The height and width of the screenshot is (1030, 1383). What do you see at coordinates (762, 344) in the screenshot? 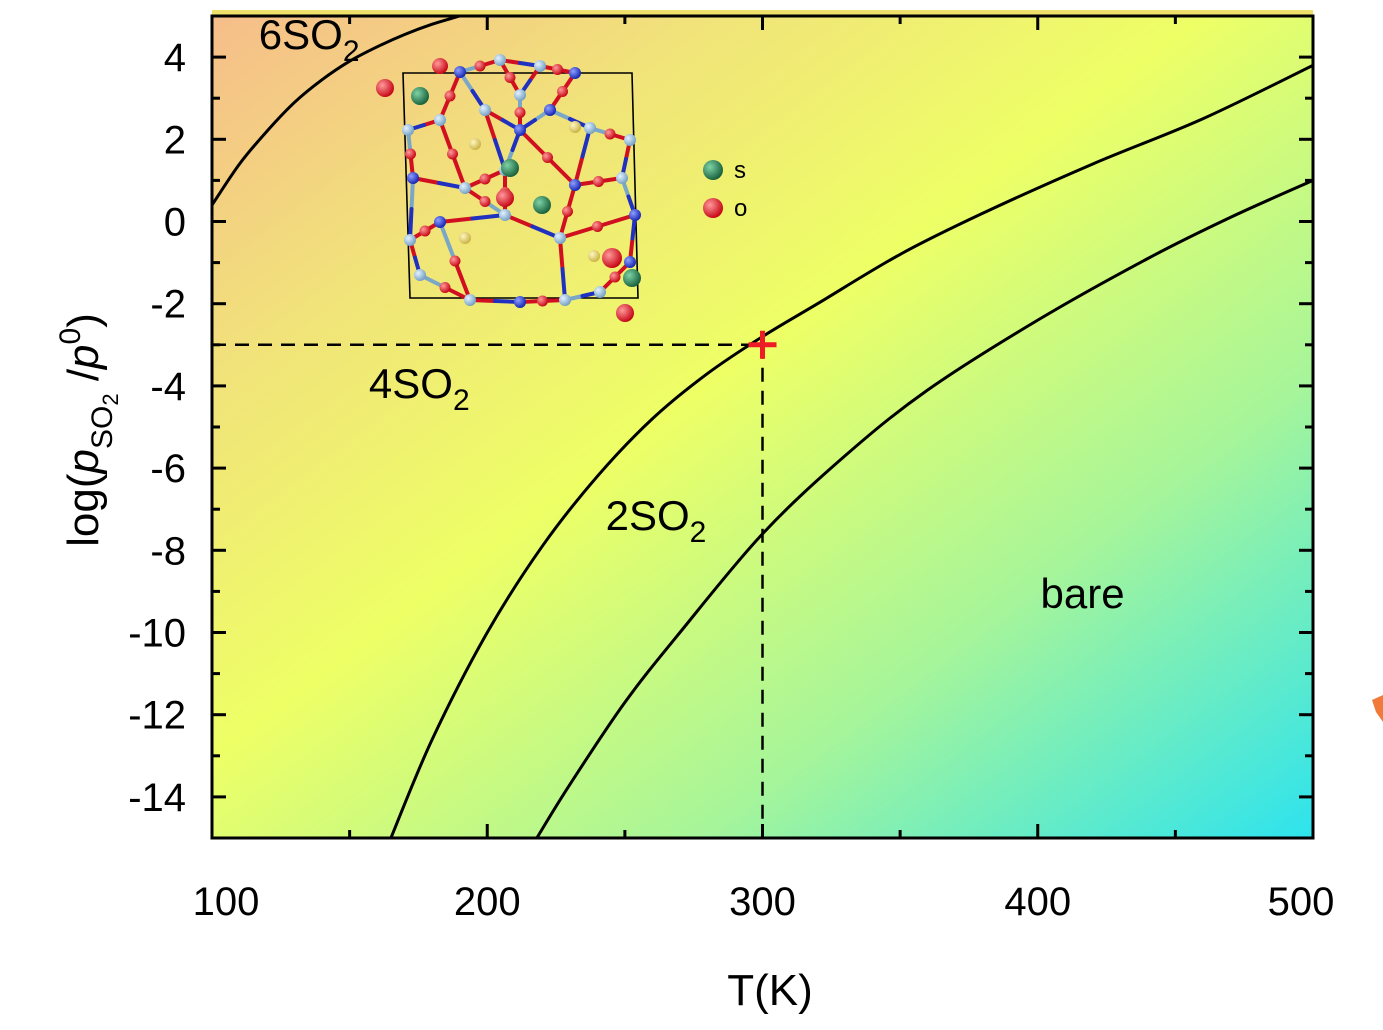
I see `marker-plus` at bounding box center [762, 344].